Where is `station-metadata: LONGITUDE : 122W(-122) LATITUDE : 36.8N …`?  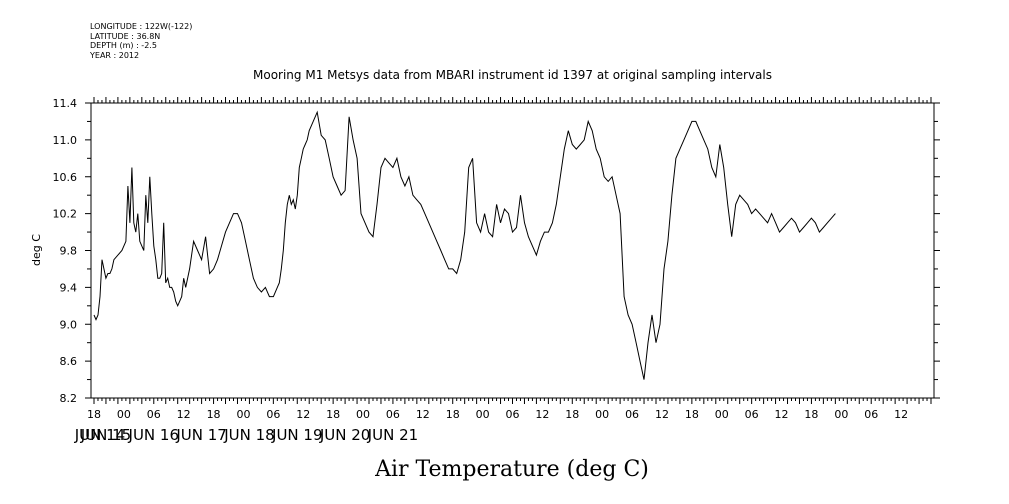
station-metadata: LONGITUDE : 122W(-122) LATITUDE : 36.8N … is located at coordinates (141, 41).